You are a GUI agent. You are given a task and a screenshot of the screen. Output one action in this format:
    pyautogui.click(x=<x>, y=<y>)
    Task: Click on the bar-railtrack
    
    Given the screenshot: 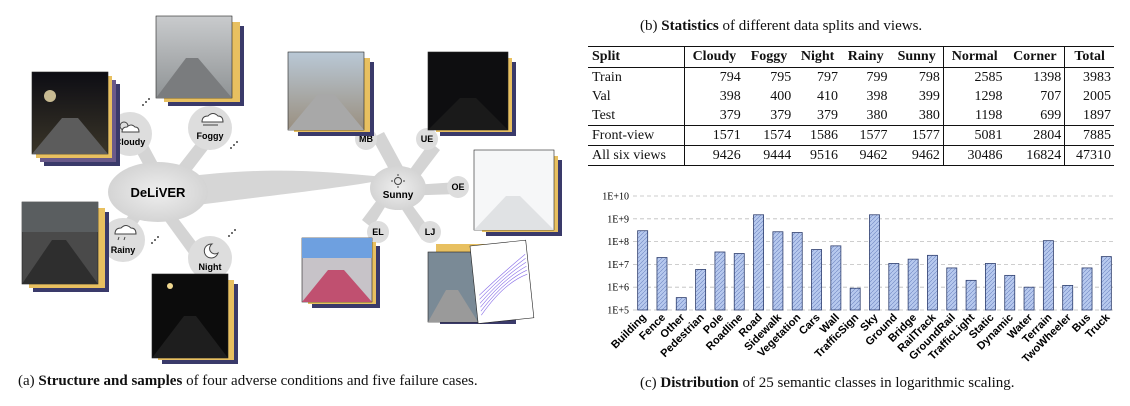 What is the action you would take?
    pyautogui.click(x=932, y=282)
    